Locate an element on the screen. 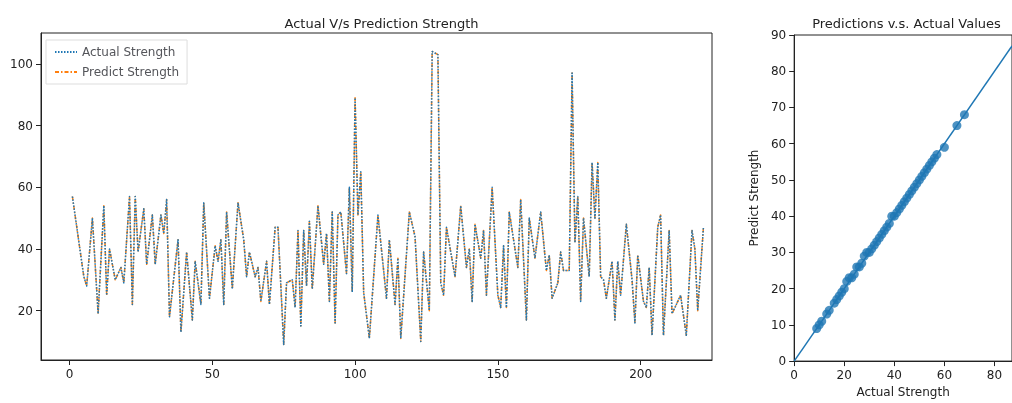  legend-label: Actual Strength is located at coordinates (129, 52).